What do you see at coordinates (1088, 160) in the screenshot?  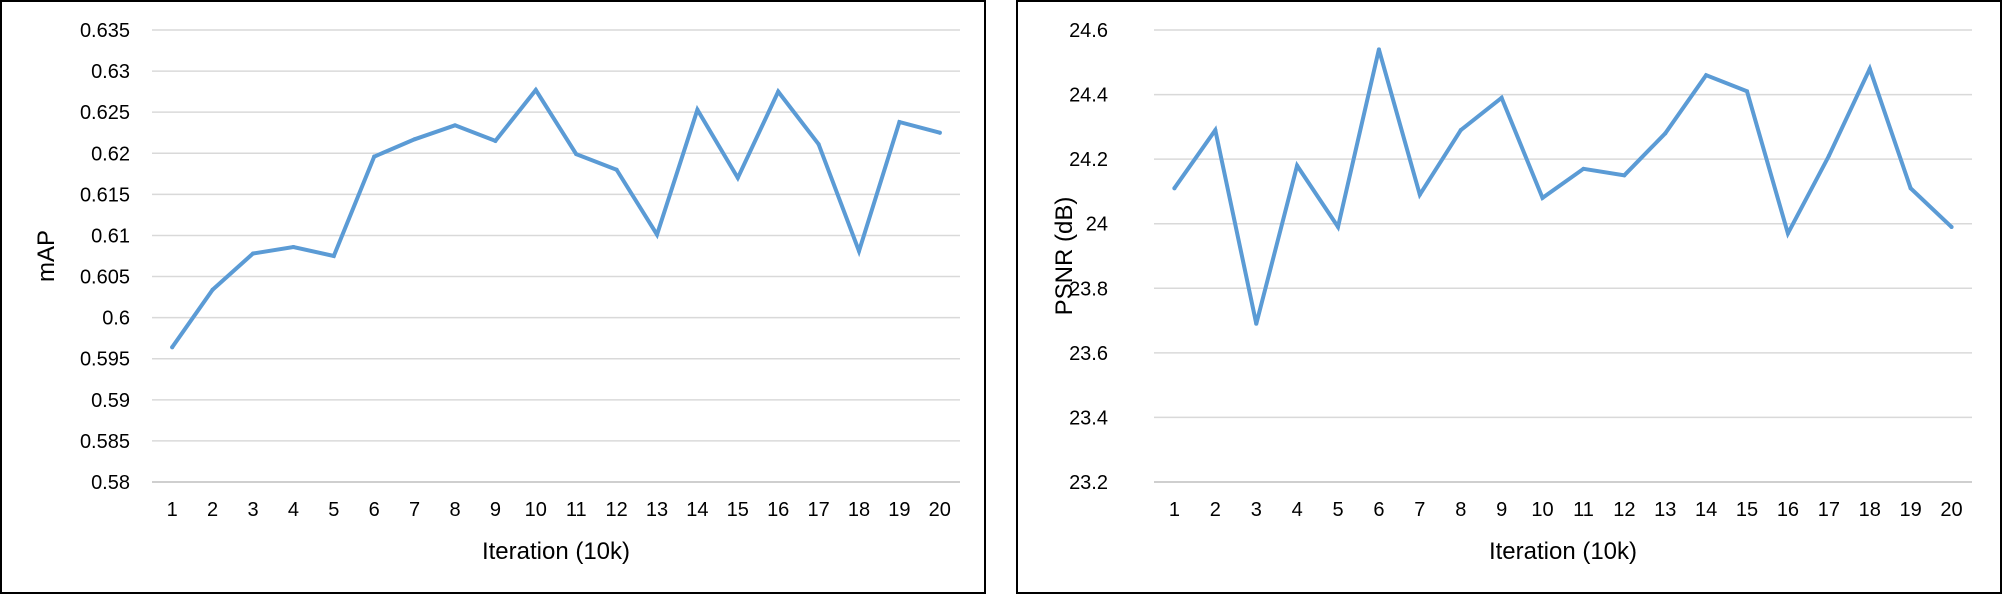 I see `y-tick-label: 24.2` at bounding box center [1088, 160].